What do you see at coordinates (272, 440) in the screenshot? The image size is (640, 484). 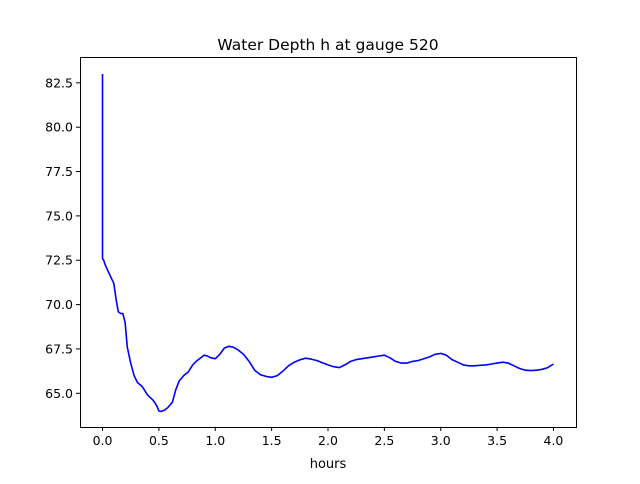 I see `x-tick-label: 1.5` at bounding box center [272, 440].